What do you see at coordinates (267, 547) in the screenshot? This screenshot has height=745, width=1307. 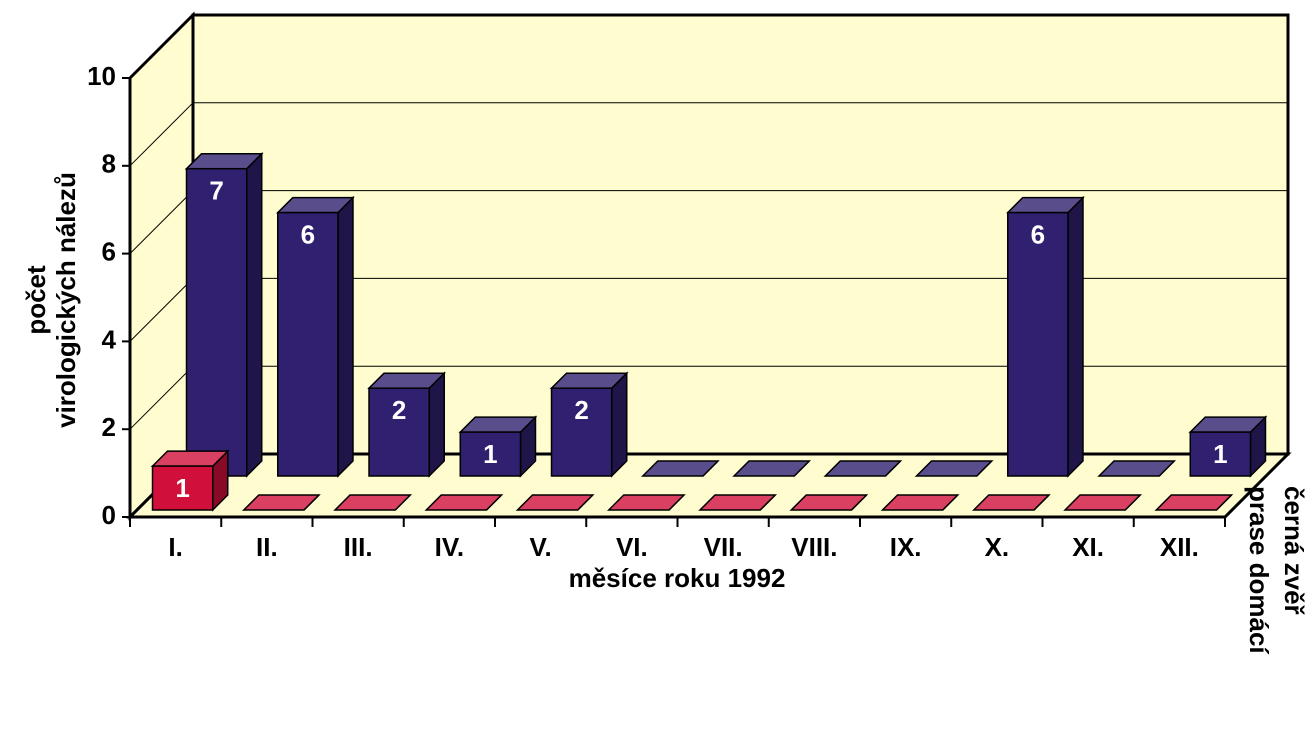 I see `x-tick-label: II.` at bounding box center [267, 547].